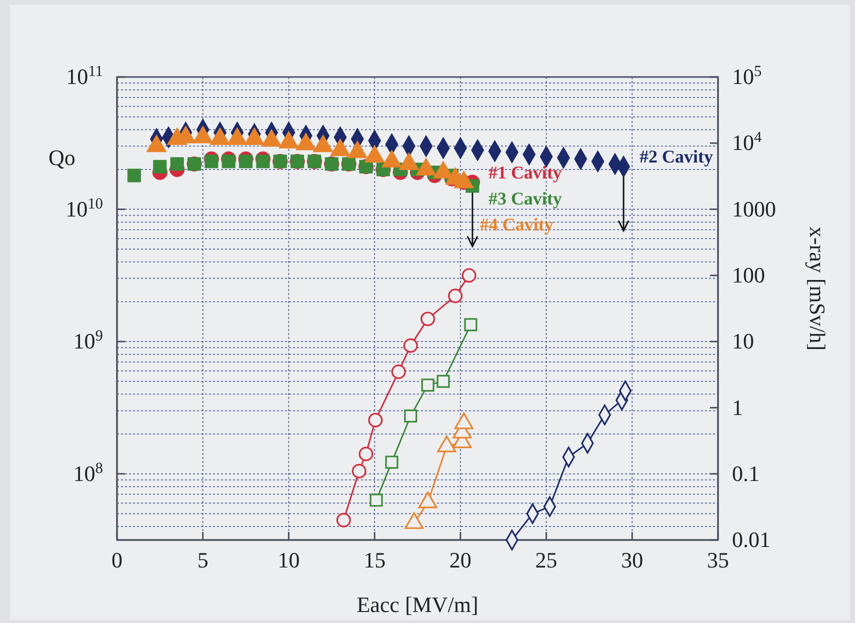 The height and width of the screenshot is (623, 855). Describe the element at coordinates (718, 560) in the screenshot. I see `x-tick-label: 35` at that location.